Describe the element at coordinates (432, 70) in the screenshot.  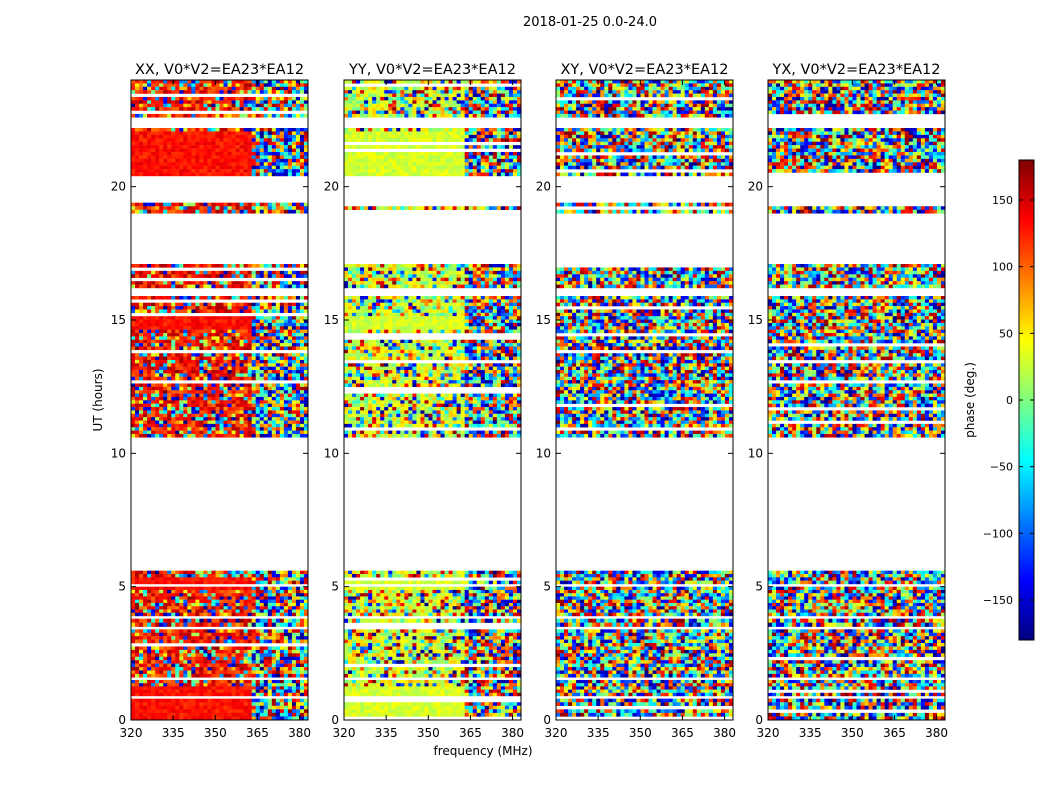
I see `panel-title: YY, V0*V2=EA23*EA12` at that location.